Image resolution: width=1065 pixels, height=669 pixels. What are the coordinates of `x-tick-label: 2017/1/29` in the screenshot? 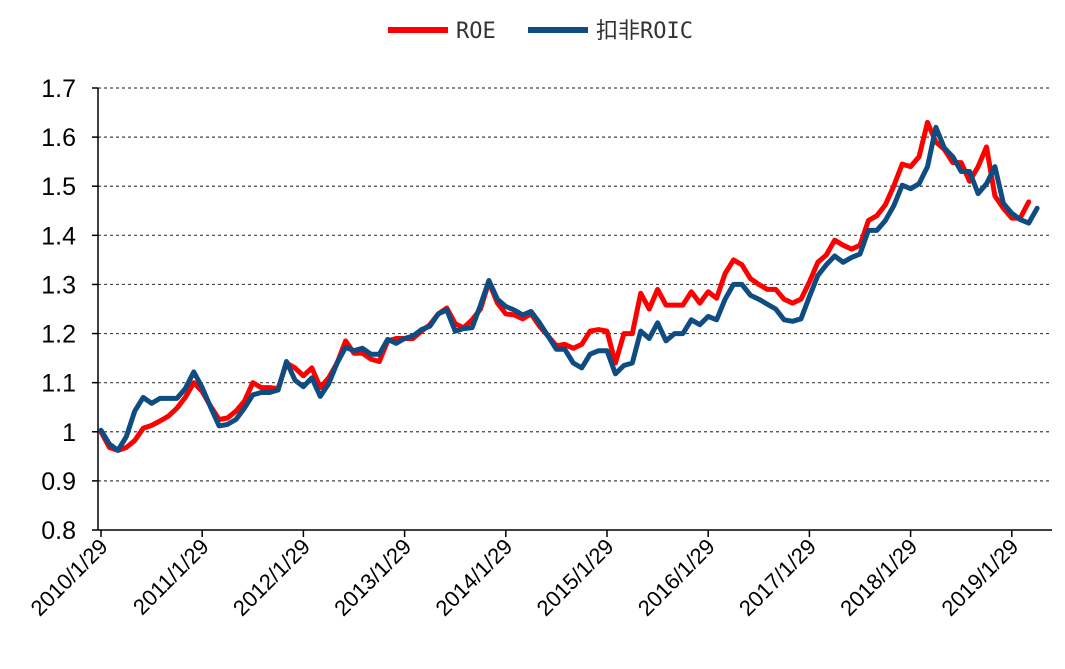 It's located at (777, 577).